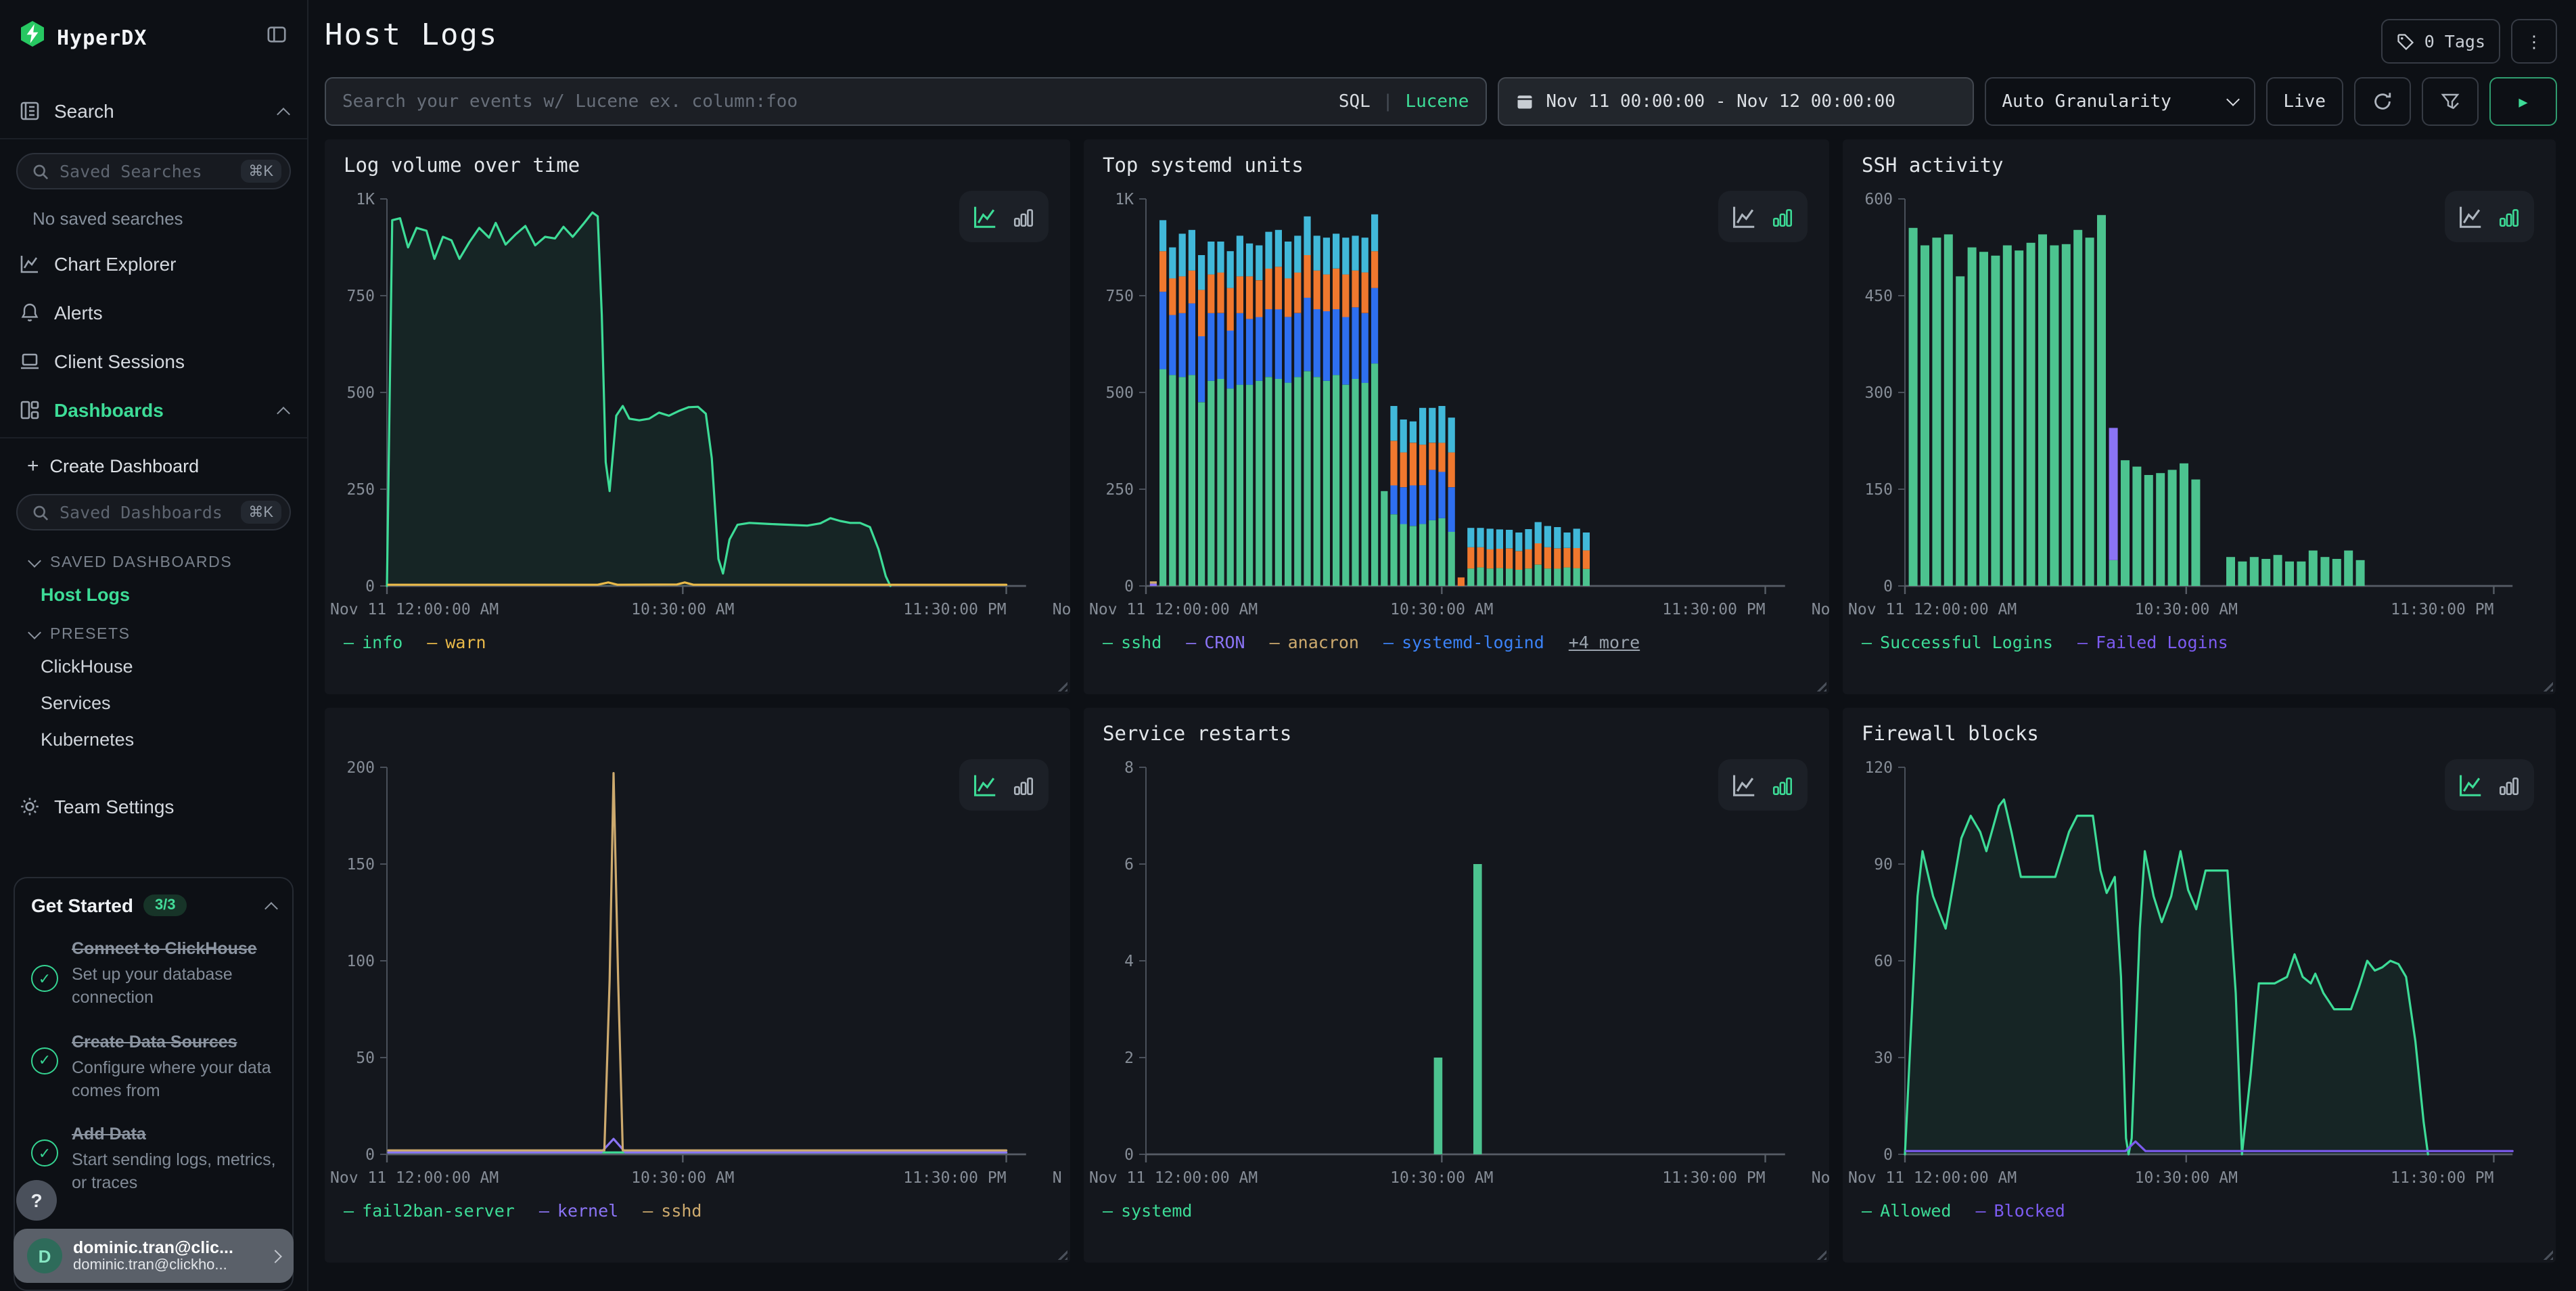 This screenshot has width=2576, height=1291. I want to click on saved-searches-input: Saved Searches ⌘K, so click(153, 171).